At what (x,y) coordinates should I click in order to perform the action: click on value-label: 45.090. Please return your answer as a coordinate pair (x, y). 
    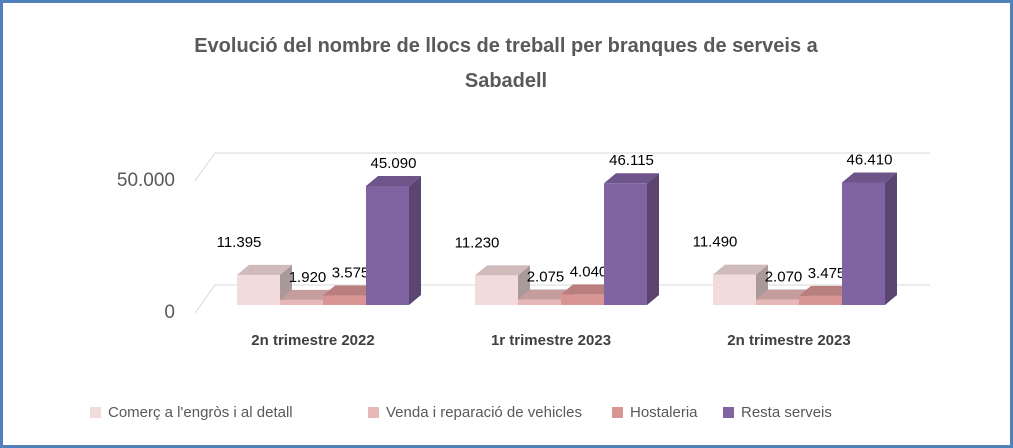
    Looking at the image, I should click on (394, 163).